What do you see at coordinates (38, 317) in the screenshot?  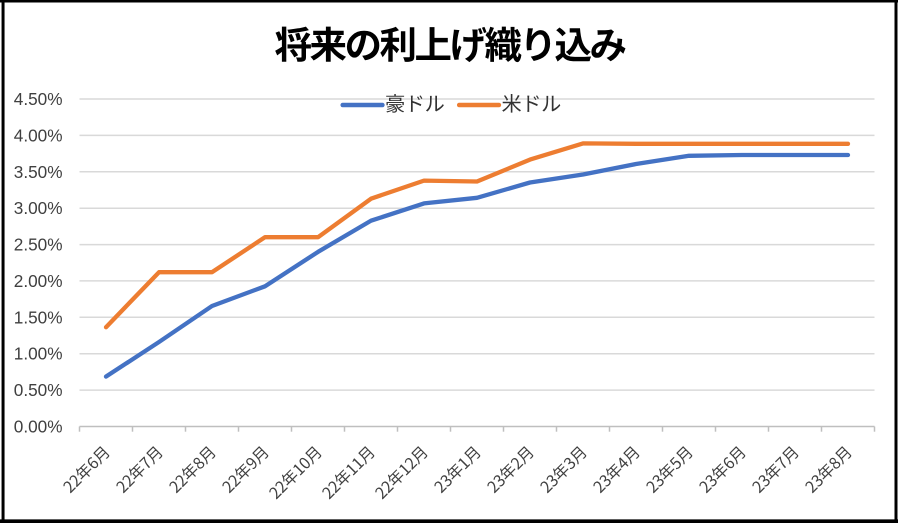 I see `svg-text: 1.50%` at bounding box center [38, 317].